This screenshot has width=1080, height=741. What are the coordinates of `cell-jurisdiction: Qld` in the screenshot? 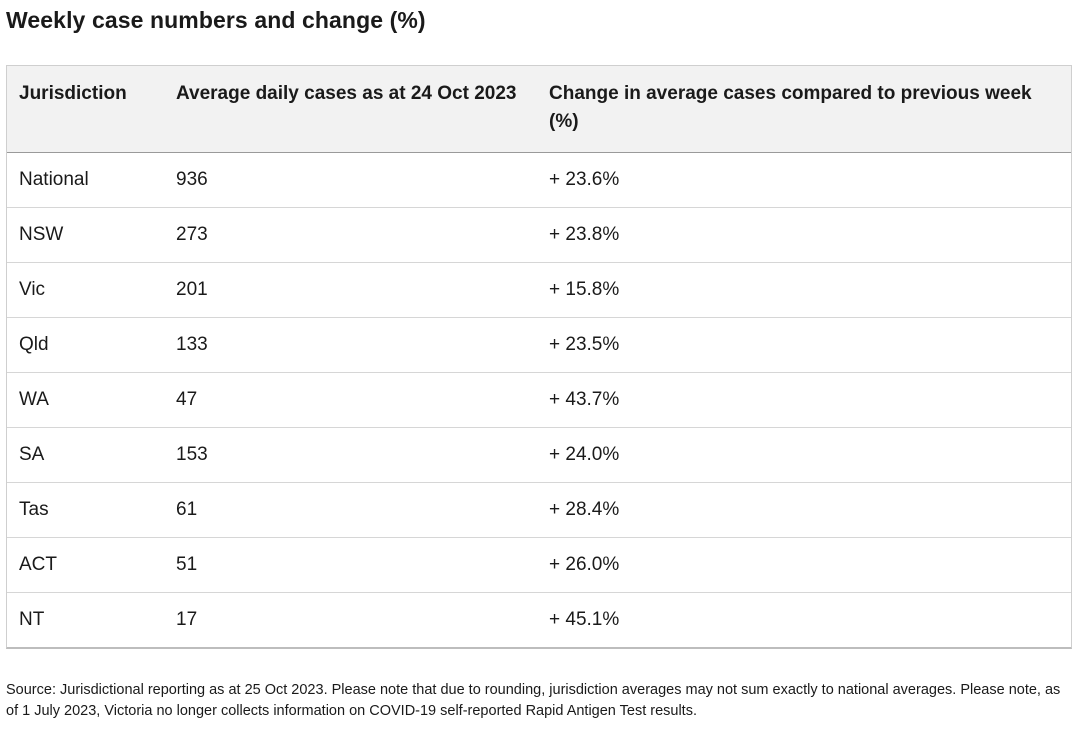 It's located at (85, 345).